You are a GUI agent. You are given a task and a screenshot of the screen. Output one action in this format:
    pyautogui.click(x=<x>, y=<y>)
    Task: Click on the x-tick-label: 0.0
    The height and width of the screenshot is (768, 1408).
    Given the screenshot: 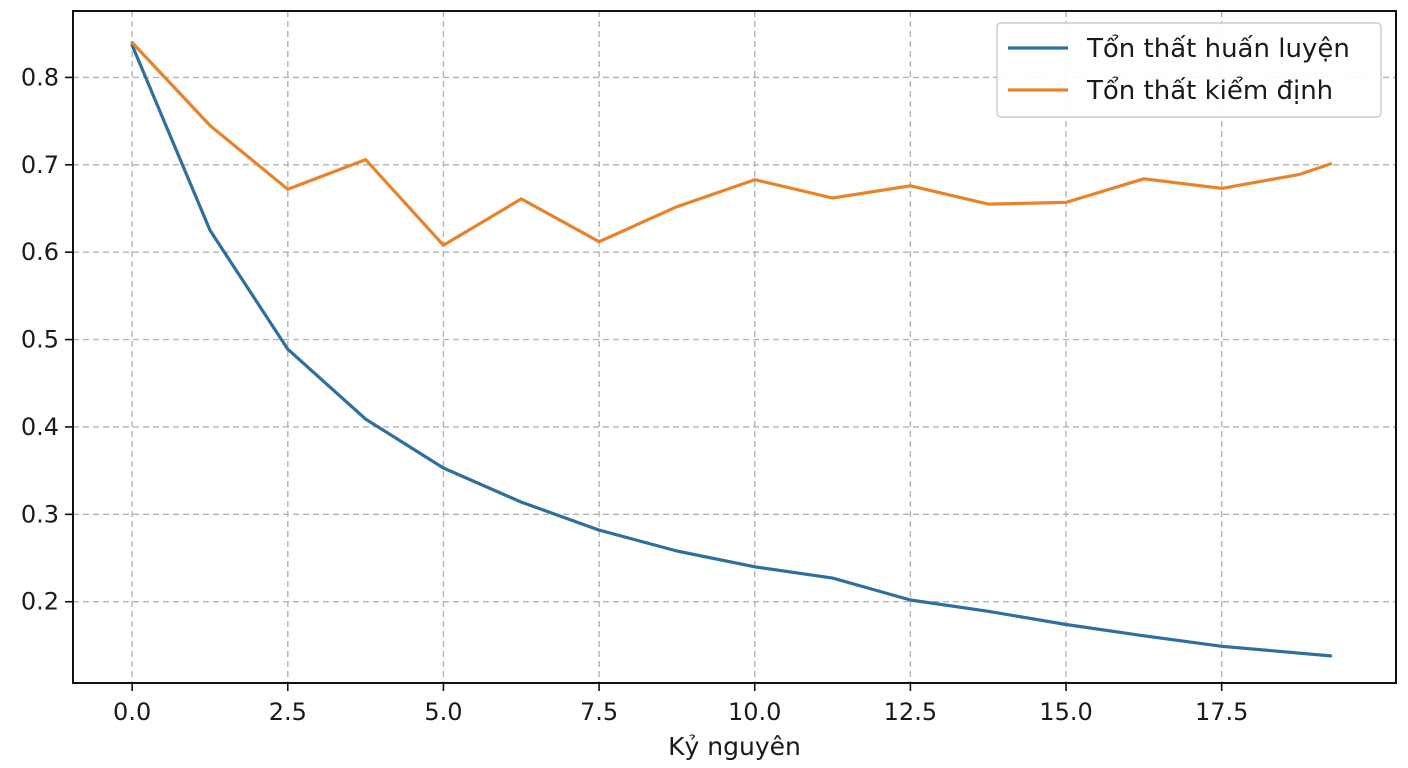 What is the action you would take?
    pyautogui.click(x=132, y=712)
    